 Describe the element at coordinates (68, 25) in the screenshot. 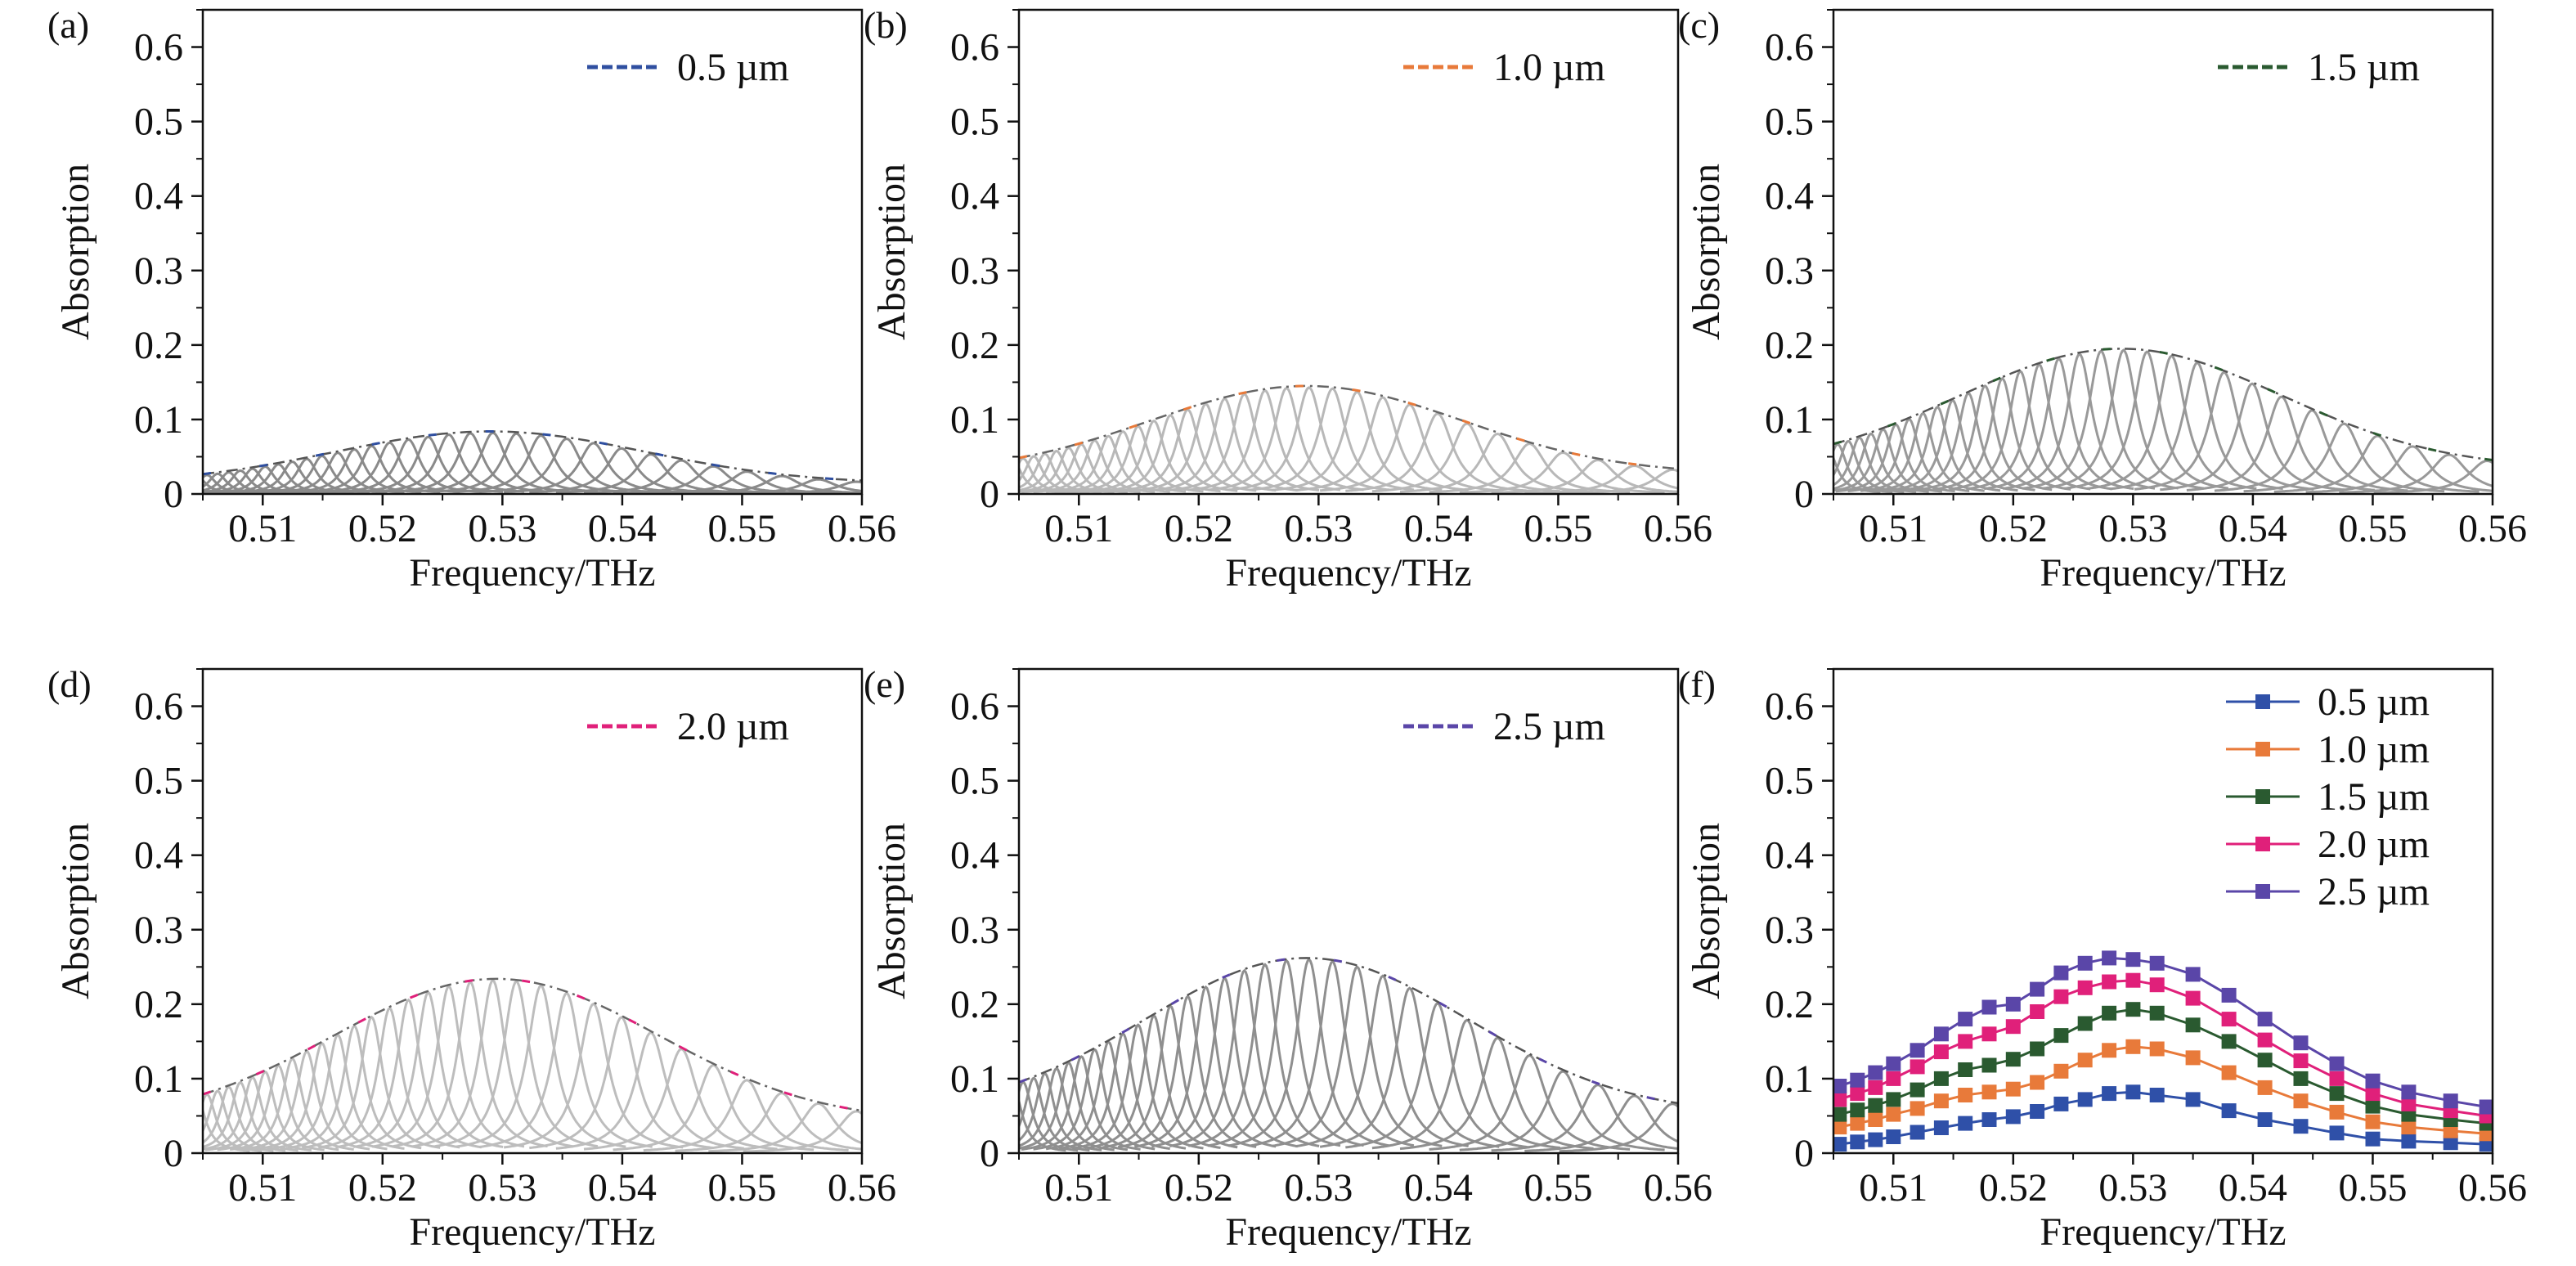

I see `panel-tag: (a)` at that location.